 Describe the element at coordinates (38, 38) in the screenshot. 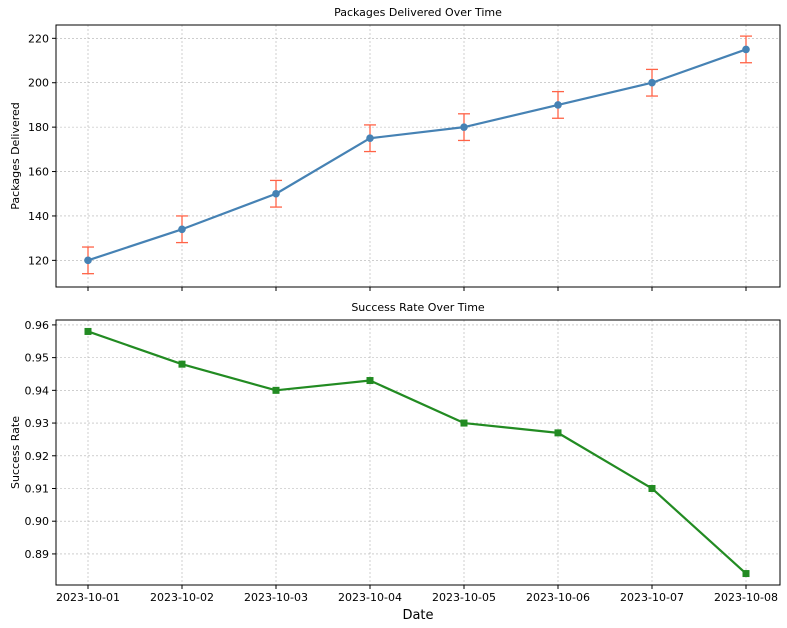

I see `y-tick-label: 220` at that location.